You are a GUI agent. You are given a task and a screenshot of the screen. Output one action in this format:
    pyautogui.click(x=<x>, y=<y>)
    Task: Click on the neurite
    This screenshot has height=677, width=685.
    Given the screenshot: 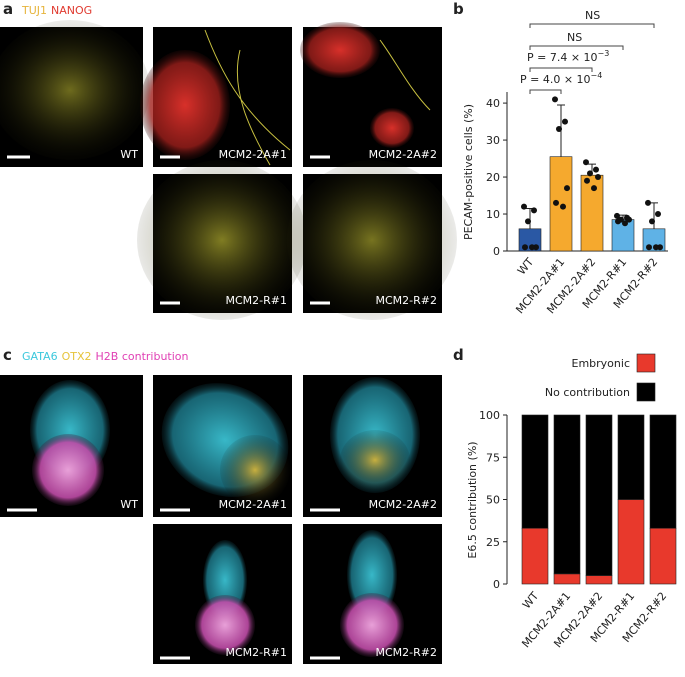 What is the action you would take?
    pyautogui.click(x=247, y=97)
    